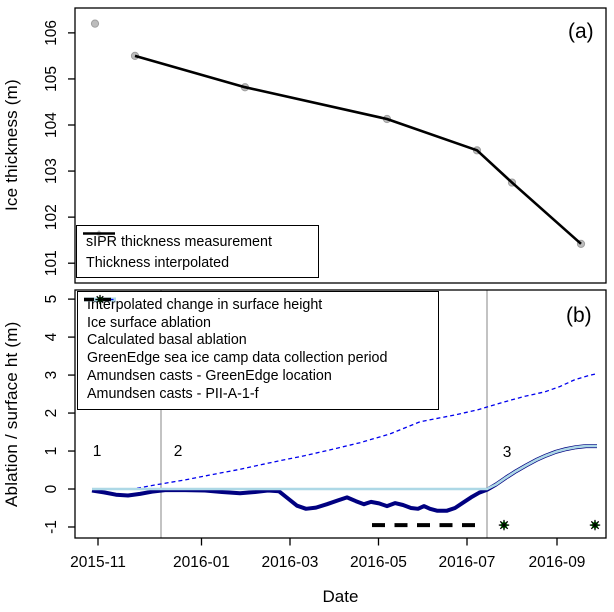 The height and width of the screenshot is (612, 614). Describe the element at coordinates (467, 562) in the screenshot. I see `x-tick-label: 2016-07` at that location.